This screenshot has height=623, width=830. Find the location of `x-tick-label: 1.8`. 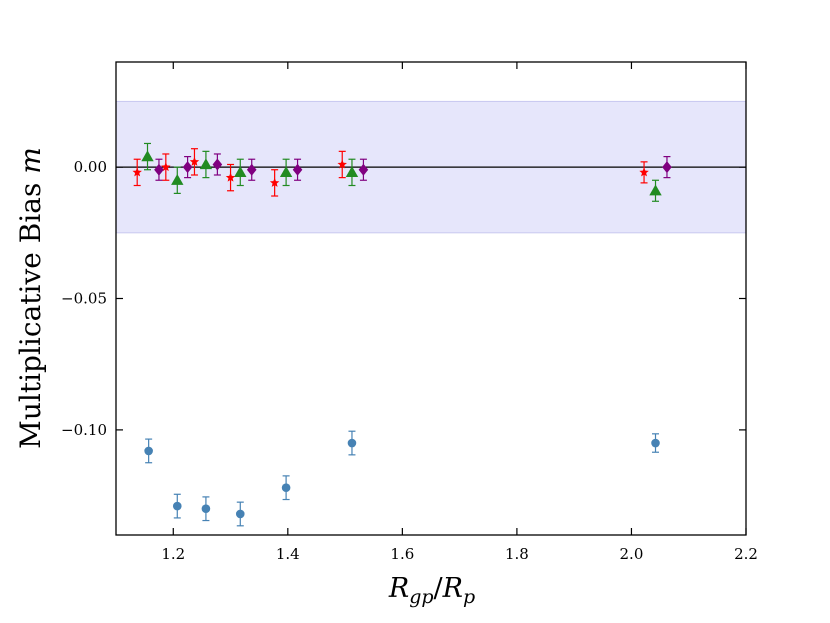

x-tick-label: 1.8 is located at coordinates (517, 554).